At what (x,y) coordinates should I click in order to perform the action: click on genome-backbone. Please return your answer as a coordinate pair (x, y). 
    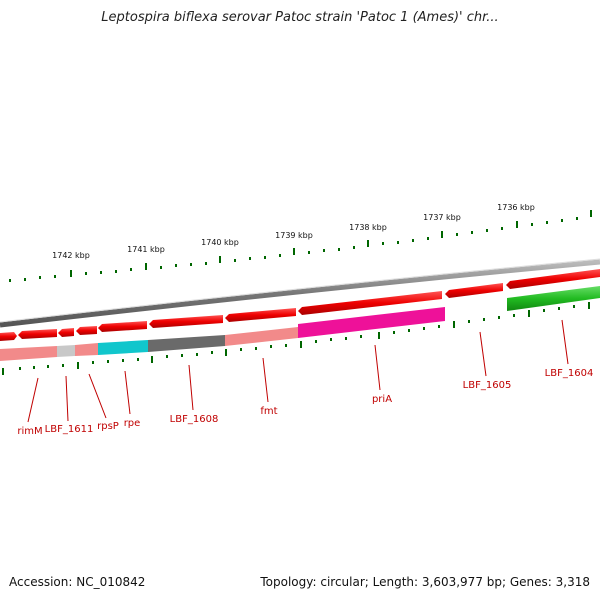
    Looking at the image, I should click on (300, 293).